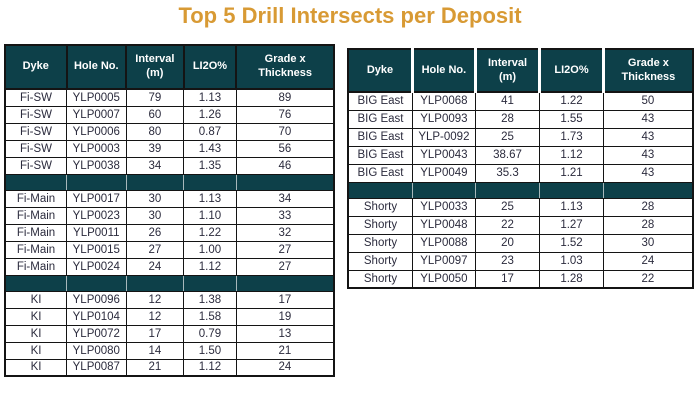  Describe the element at coordinates (96, 232) in the screenshot. I see `table-cell: YLP0011` at that location.